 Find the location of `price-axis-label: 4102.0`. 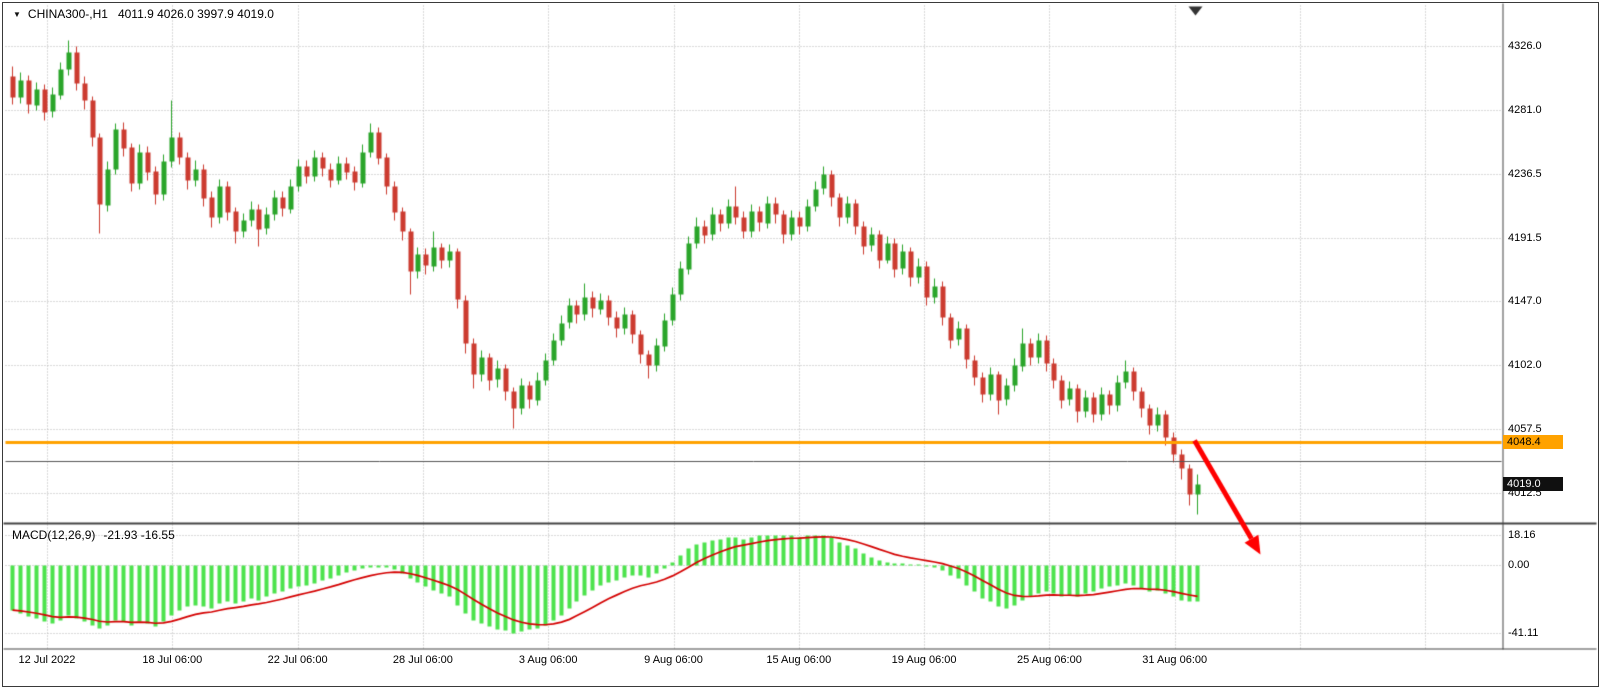

price-axis-label: 4102.0 is located at coordinates (1525, 365).